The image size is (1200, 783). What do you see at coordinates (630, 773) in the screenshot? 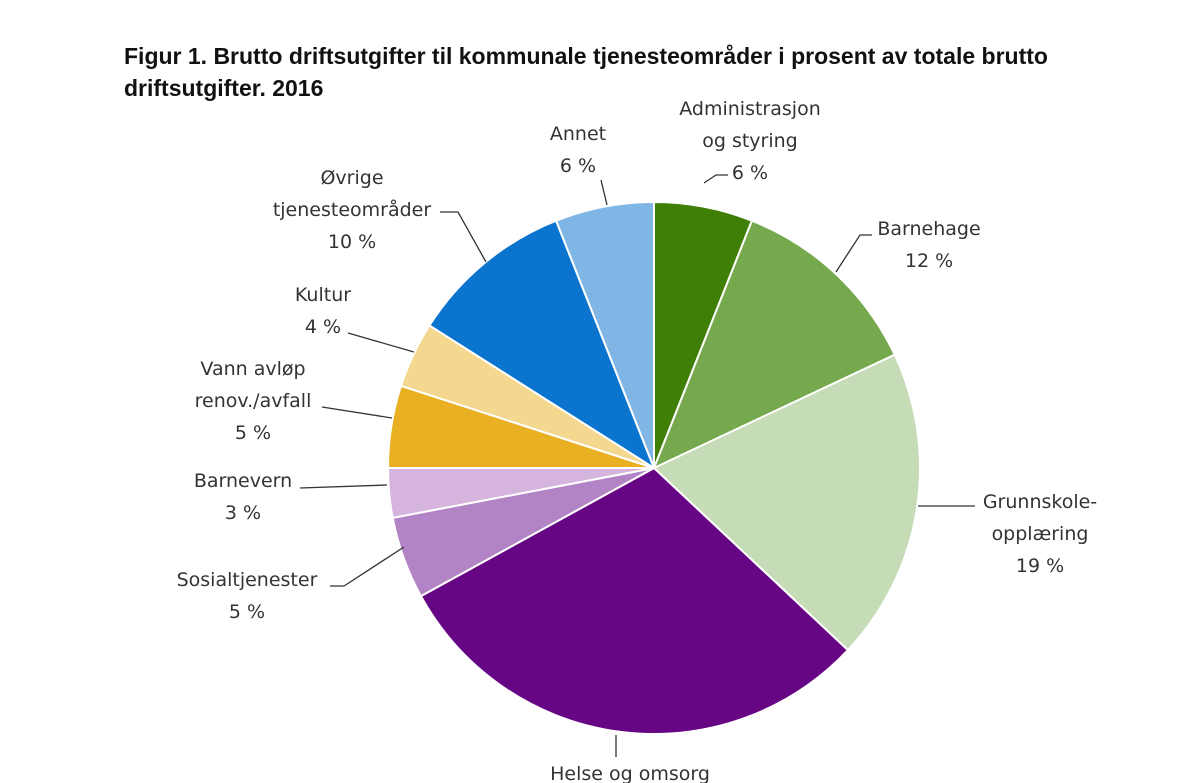
I see `slice-label: Helse og omsorg` at bounding box center [630, 773].